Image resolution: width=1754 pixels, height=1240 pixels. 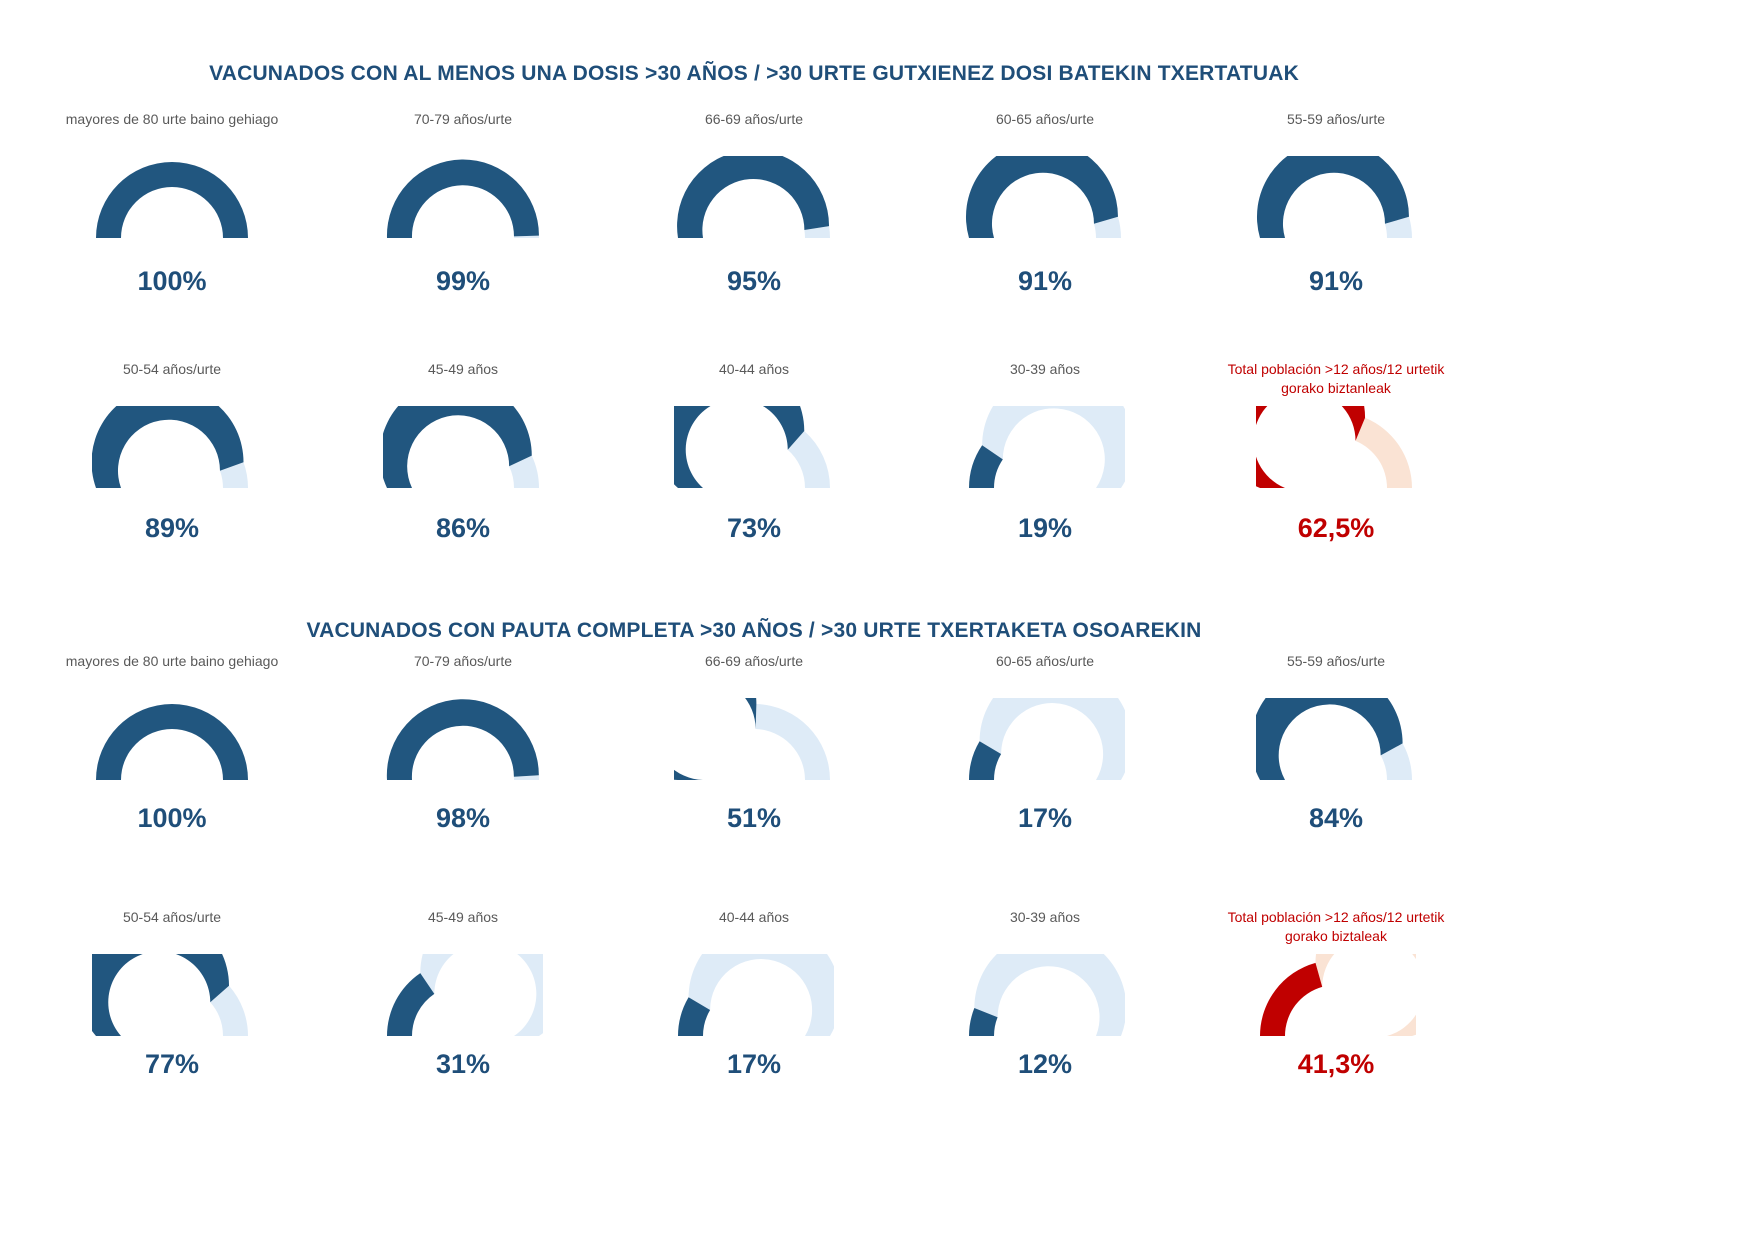 I want to click on gauge-tile: 70-79 años/urte 99%, so click(x=463, y=215).